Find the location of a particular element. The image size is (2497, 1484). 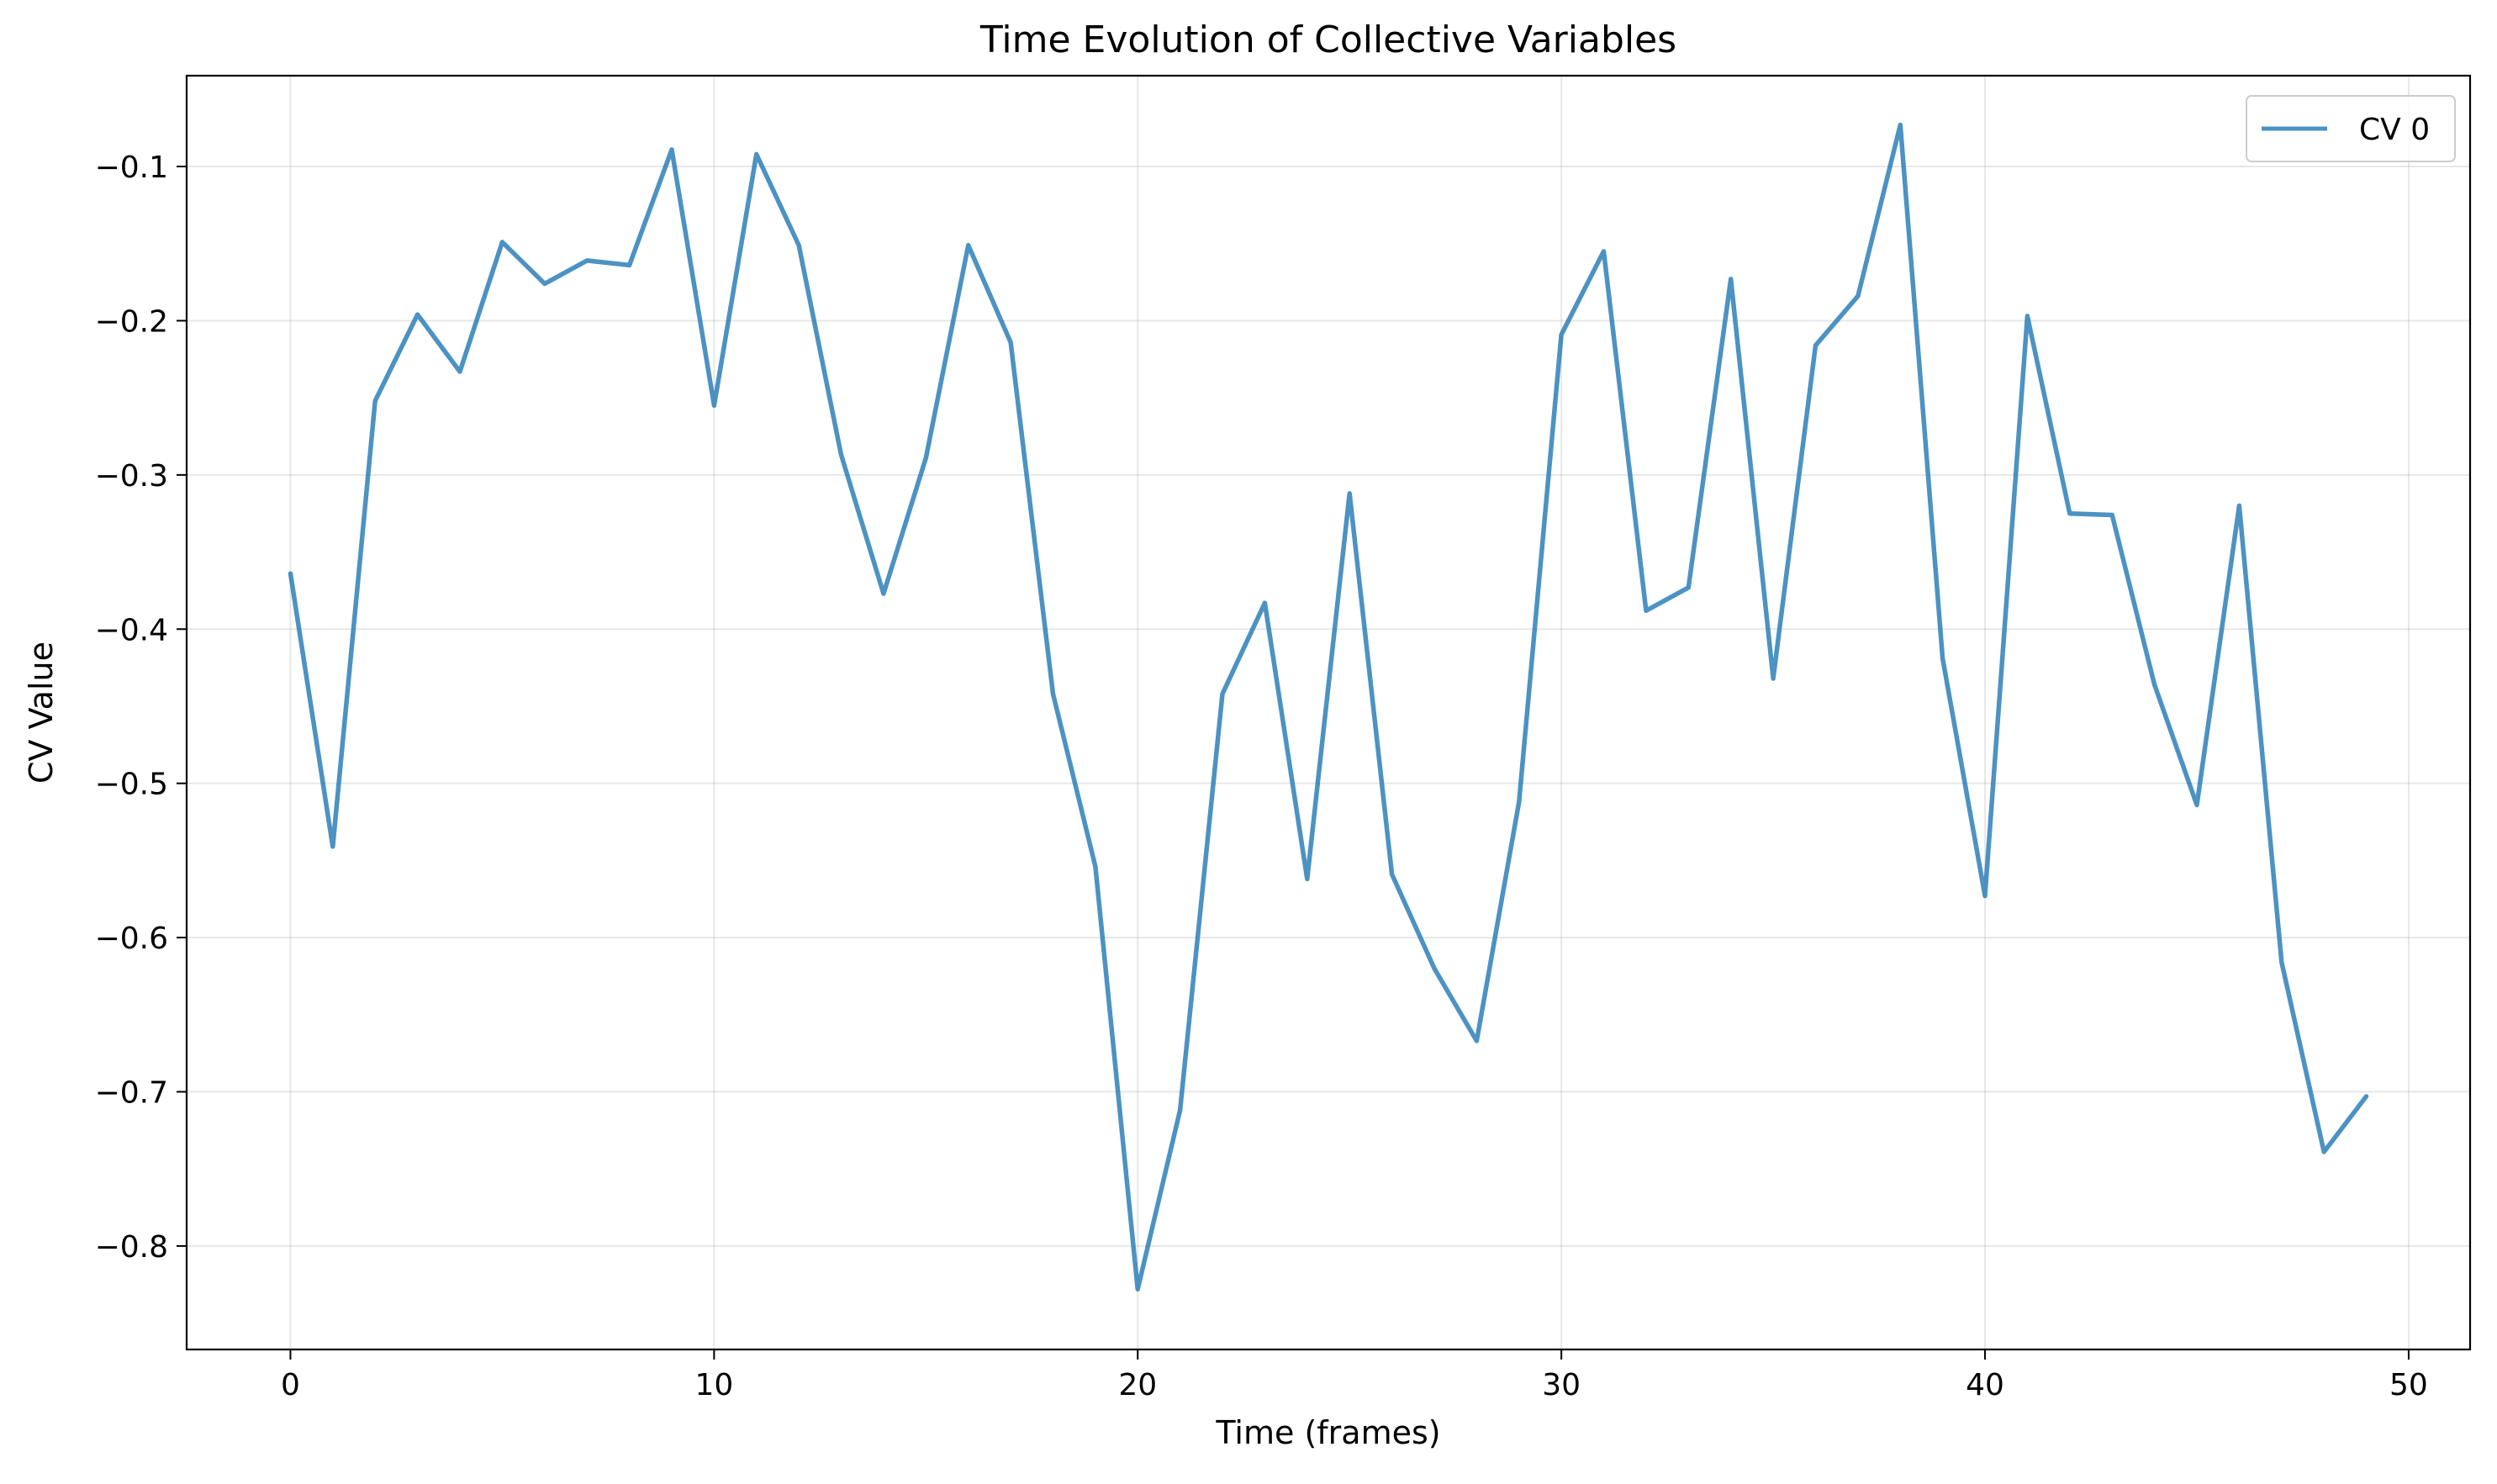

y-tick-label: −0.1 is located at coordinates (131, 168).